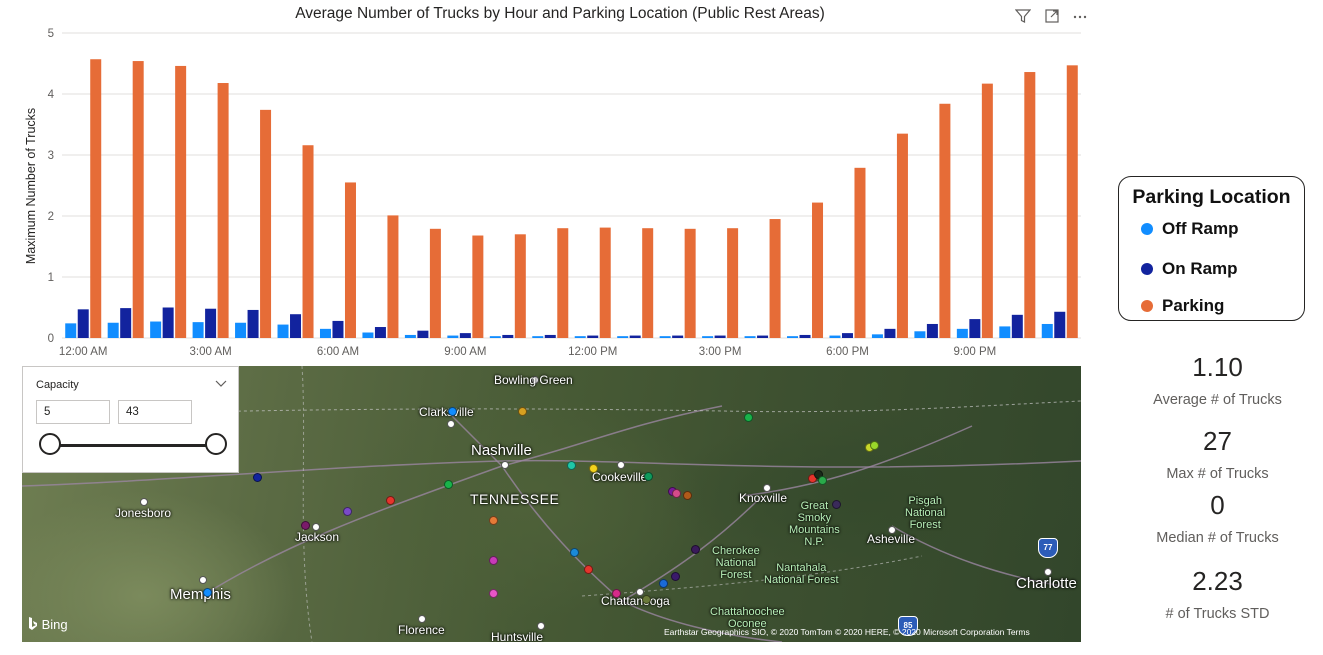 This screenshot has height=655, width=1323. Describe the element at coordinates (221, 384) in the screenshot. I see `chevron-down-icon` at that location.